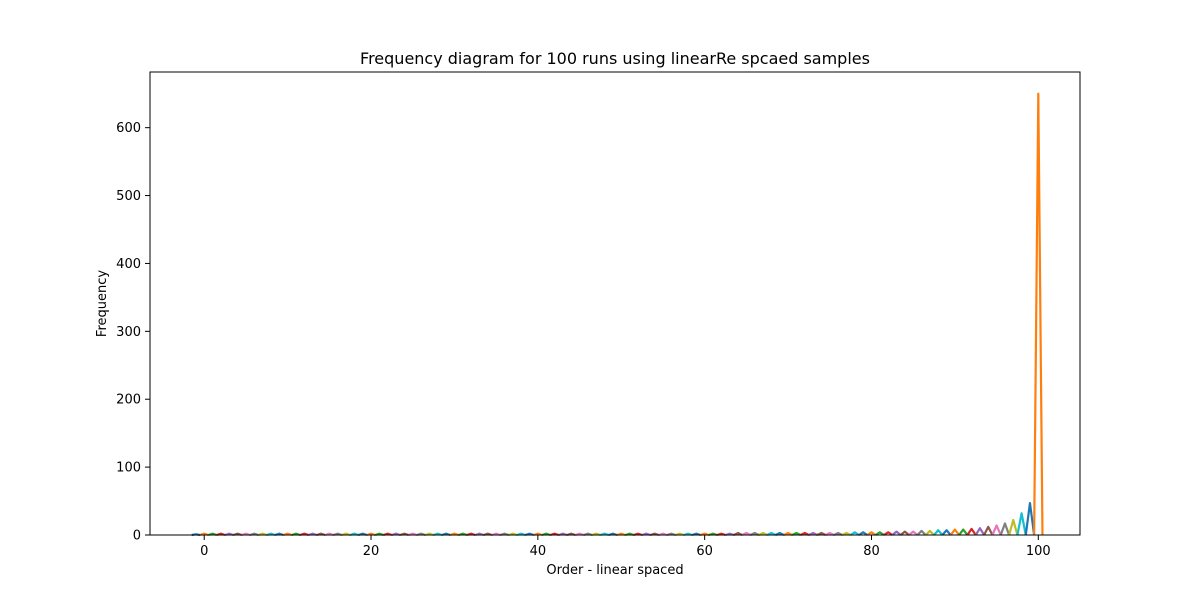 Image resolution: width=1200 pixels, height=600 pixels. I want to click on y-tick-label: 600, so click(128, 128).